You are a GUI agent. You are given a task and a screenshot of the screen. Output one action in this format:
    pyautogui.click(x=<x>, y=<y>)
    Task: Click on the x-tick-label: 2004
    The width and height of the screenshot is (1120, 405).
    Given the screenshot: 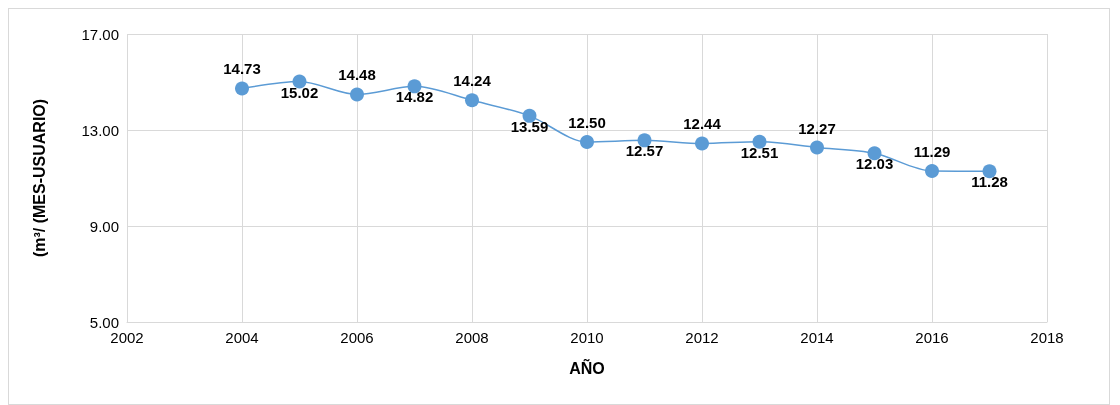 What is the action you would take?
    pyautogui.click(x=242, y=337)
    